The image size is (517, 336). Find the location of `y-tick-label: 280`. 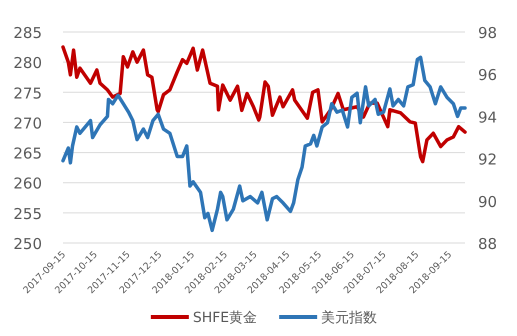

y-tick-label: 280 is located at coordinates (27, 63).